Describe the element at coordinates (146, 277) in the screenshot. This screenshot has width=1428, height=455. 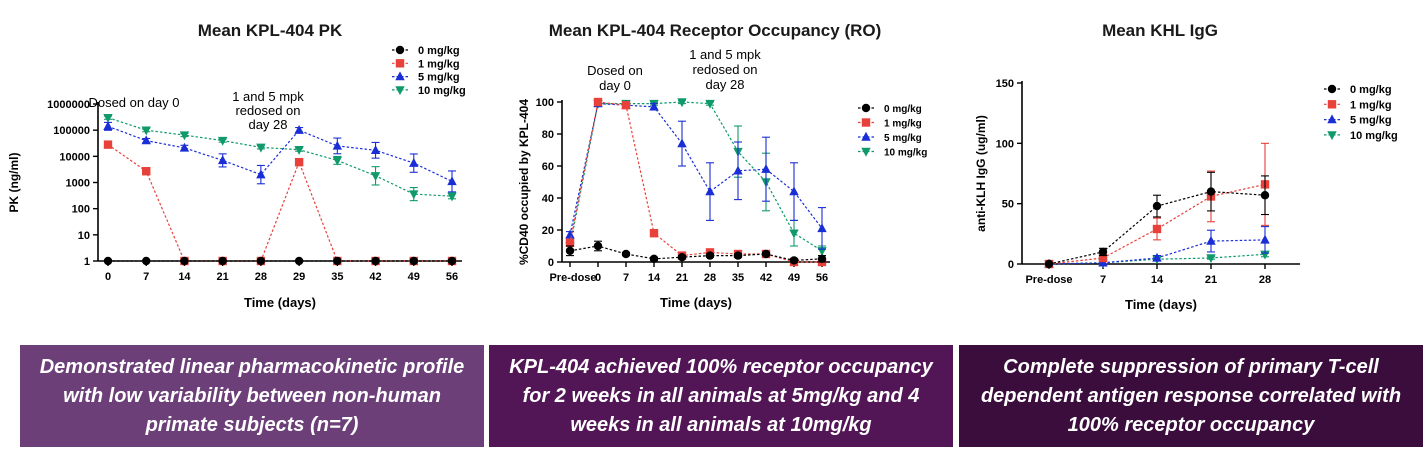
I see `pk-x-tick-label: 7` at that location.